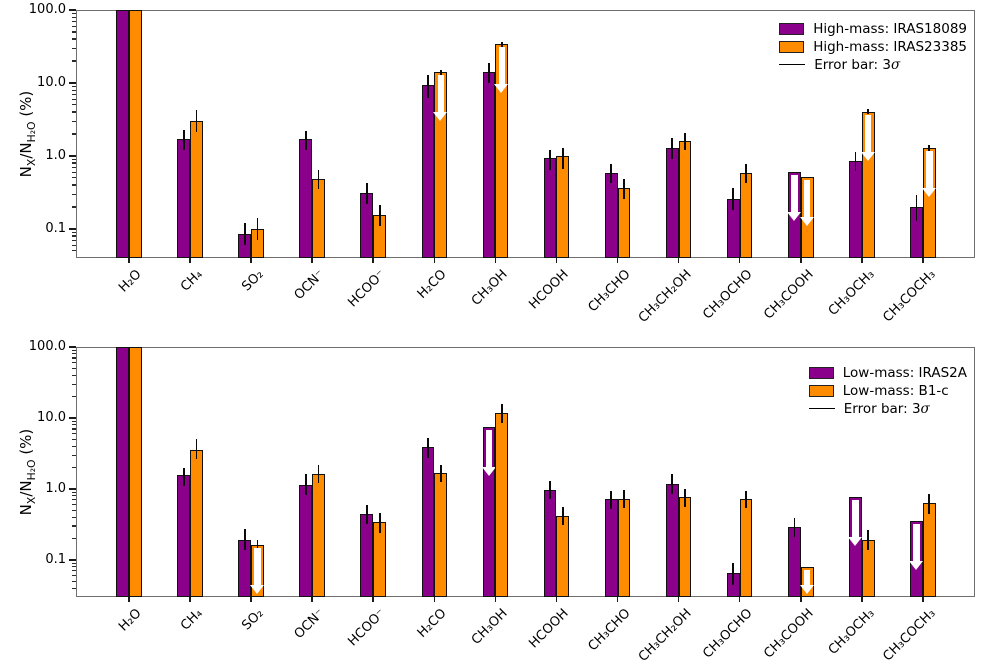 The height and width of the screenshot is (668, 981). I want to click on legend-item: Low-mass: B1-c, so click(887, 390).